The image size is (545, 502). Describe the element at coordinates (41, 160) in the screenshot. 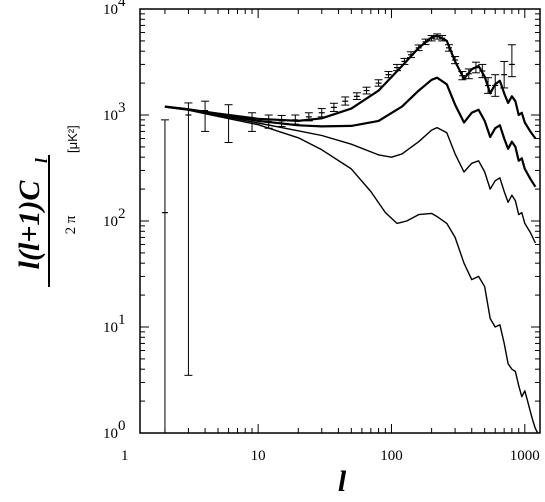

I see `y-label-subscript: l` at that location.